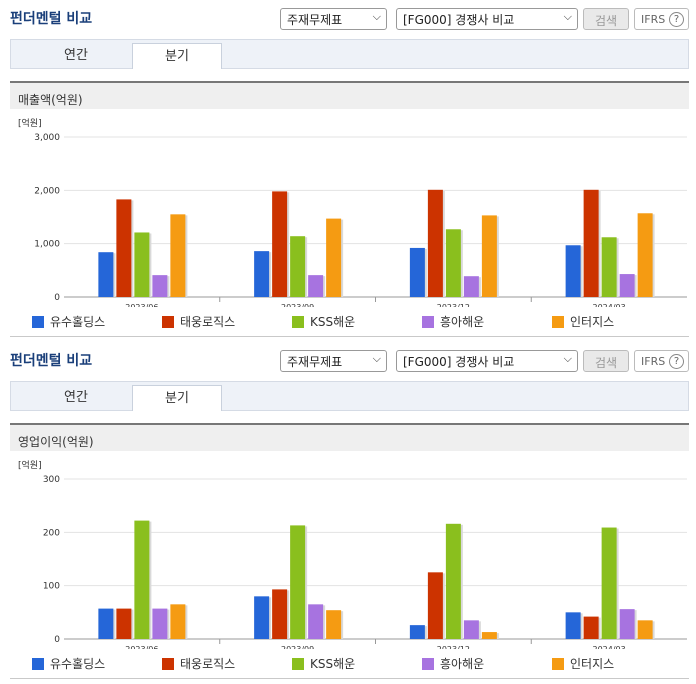 The width and height of the screenshot is (696, 684). Describe the element at coordinates (349, 678) in the screenshot. I see `divider` at that location.